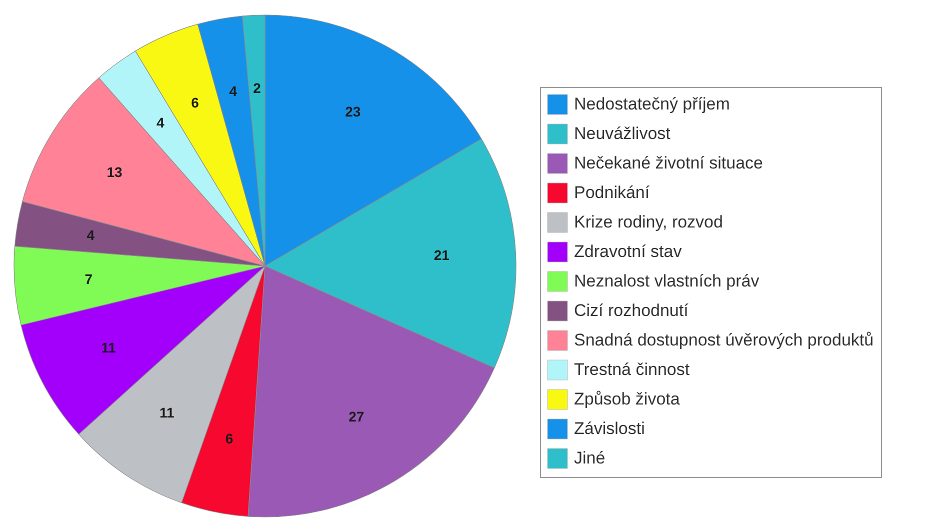 Image resolution: width=950 pixels, height=520 pixels. What do you see at coordinates (442, 255) in the screenshot?
I see `data-label: 21` at bounding box center [442, 255].